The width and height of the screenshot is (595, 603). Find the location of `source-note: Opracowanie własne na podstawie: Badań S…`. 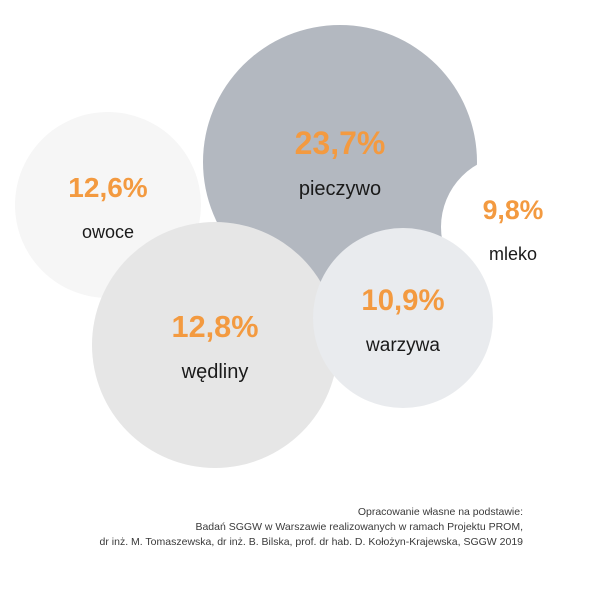

source-note: Opracowanie własne na podstawie: Badań S… is located at coordinates (263, 527).